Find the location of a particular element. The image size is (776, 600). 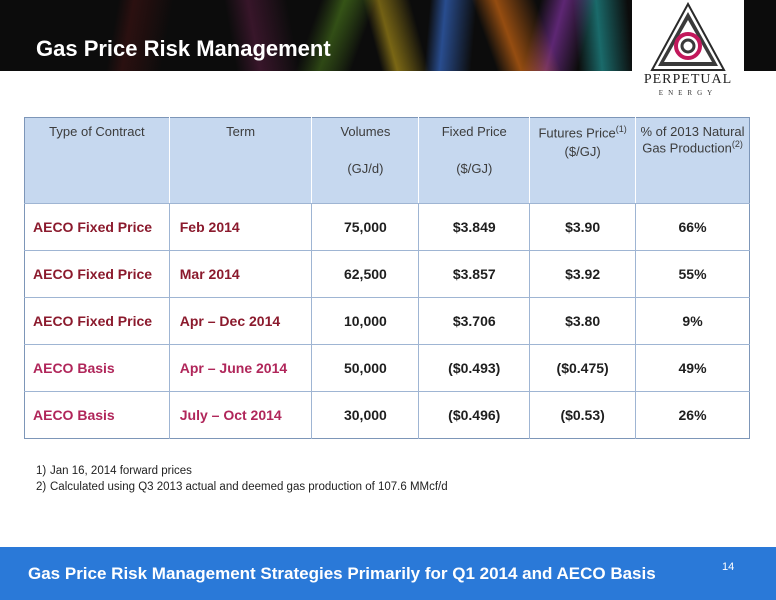

cell-volumes: 10,000 is located at coordinates (365, 321).